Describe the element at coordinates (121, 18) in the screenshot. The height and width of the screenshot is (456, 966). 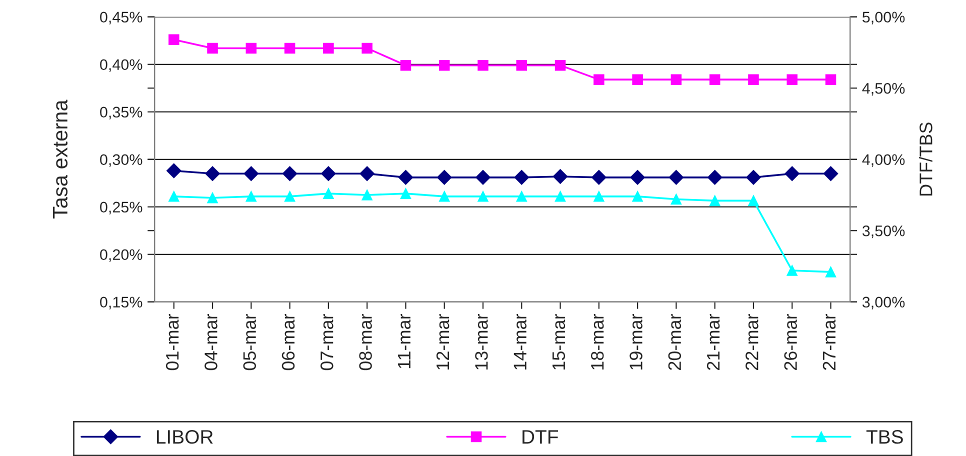
I see `y-tick-label: 0,45%` at that location.